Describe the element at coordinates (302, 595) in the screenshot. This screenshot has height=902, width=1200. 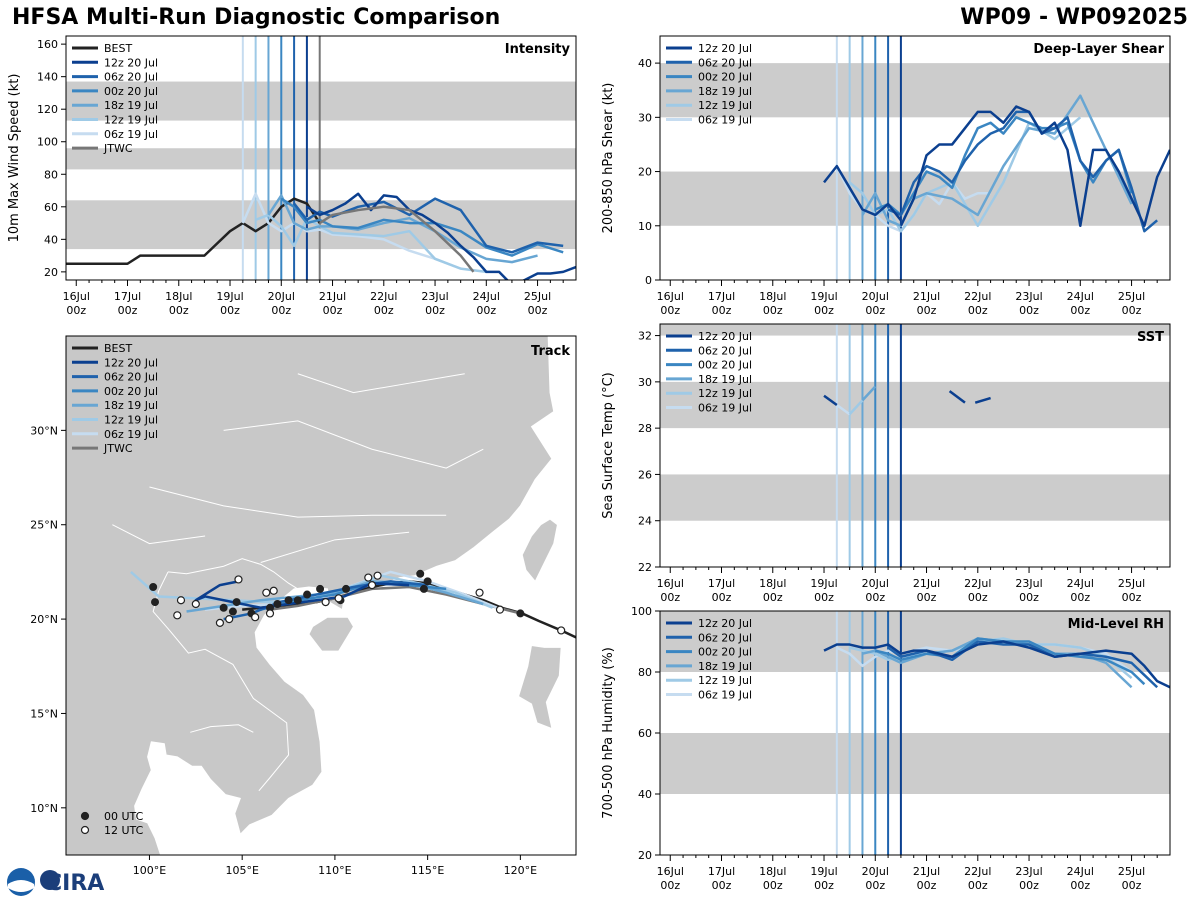
I see `track-line` at that location.